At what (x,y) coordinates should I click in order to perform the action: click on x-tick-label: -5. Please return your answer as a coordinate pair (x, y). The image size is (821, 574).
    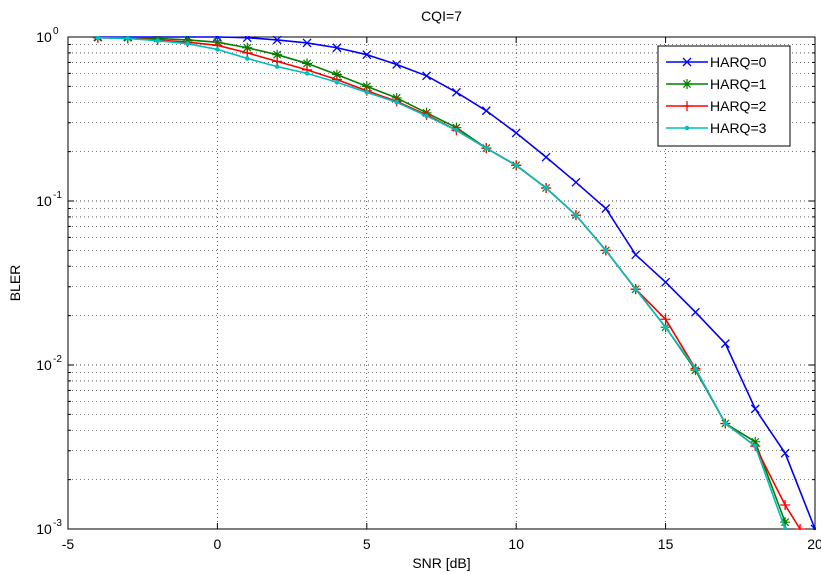
    Looking at the image, I should click on (68, 544).